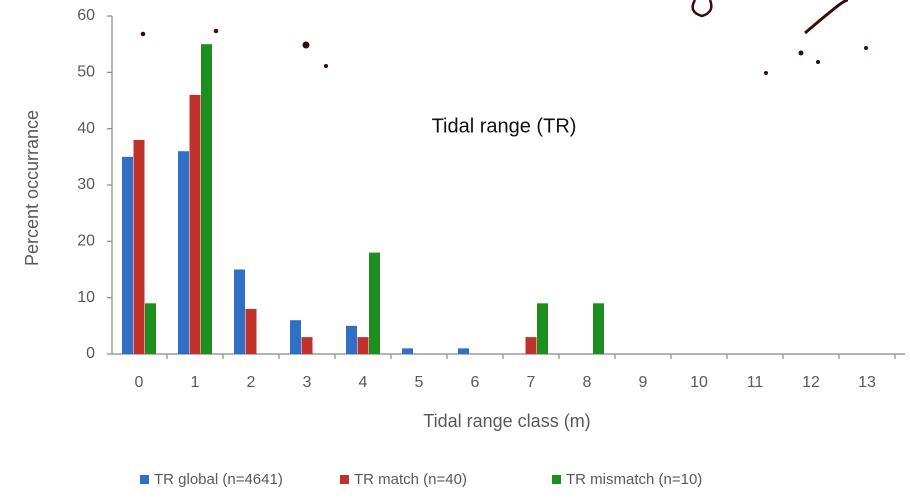 This screenshot has width=910, height=501. Describe the element at coordinates (251, 382) in the screenshot. I see `x-tick-label: 2` at that location.